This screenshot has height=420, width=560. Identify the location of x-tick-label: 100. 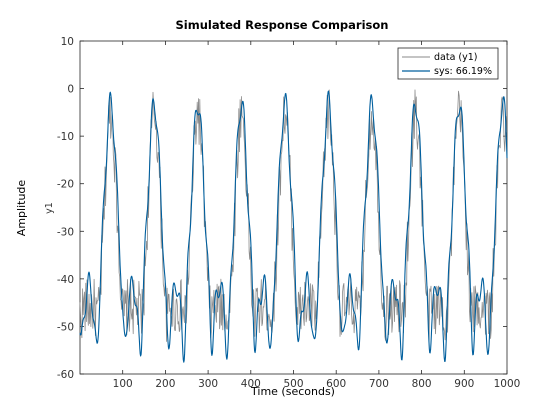
(123, 384).